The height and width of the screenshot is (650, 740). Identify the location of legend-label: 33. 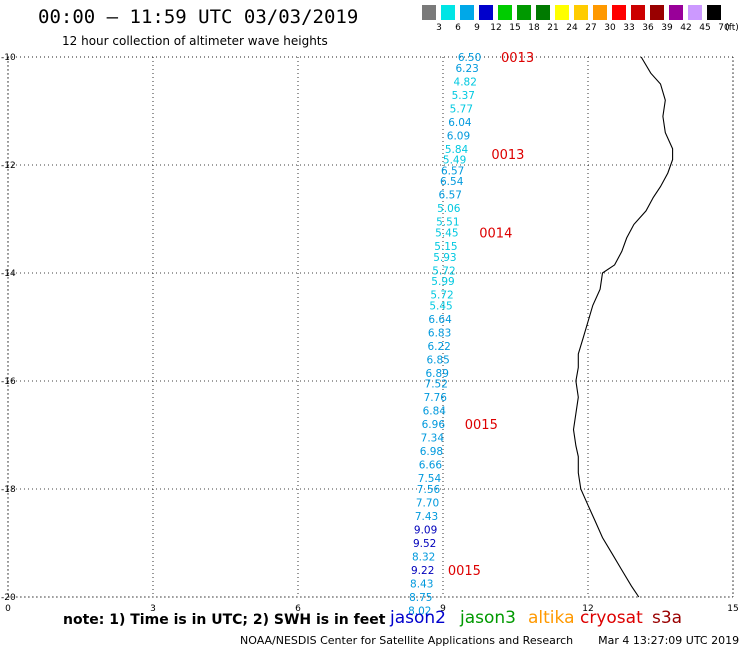
(629, 28).